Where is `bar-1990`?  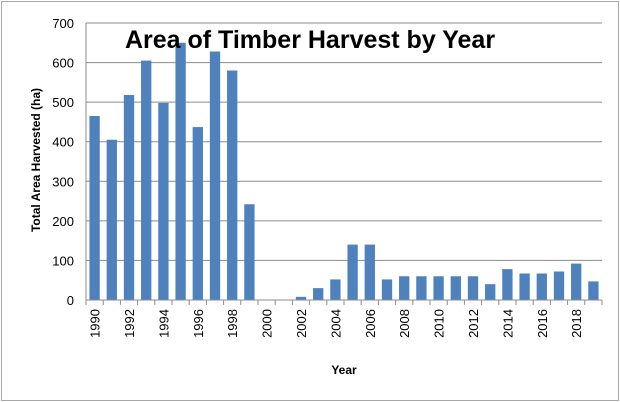
bar-1990 is located at coordinates (94, 208).